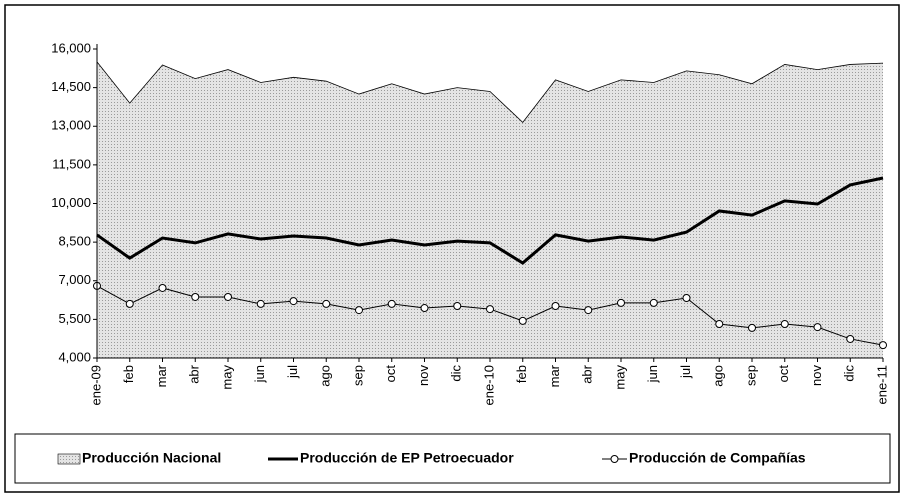  What do you see at coordinates (69, 459) in the screenshot?
I see `legend-swatch` at bounding box center [69, 459].